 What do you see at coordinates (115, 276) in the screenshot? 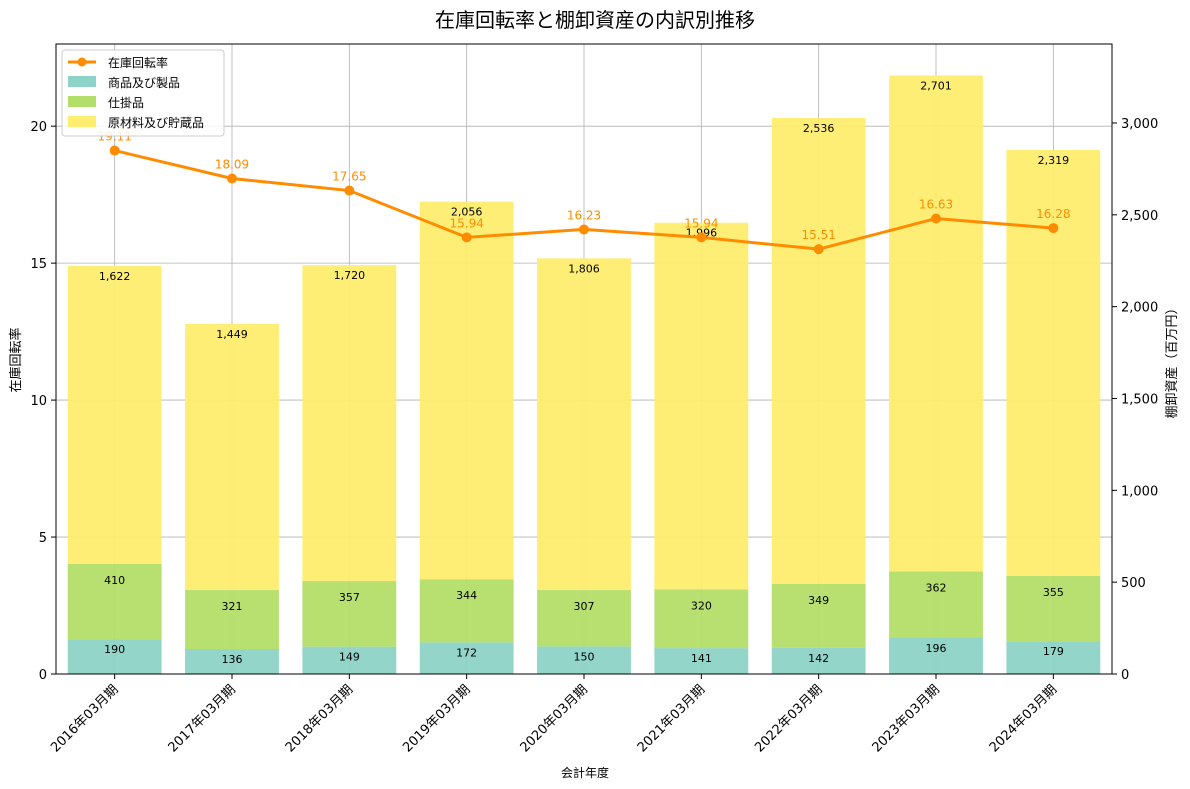
I see `bar-data-label: 1,622` at bounding box center [115, 276].